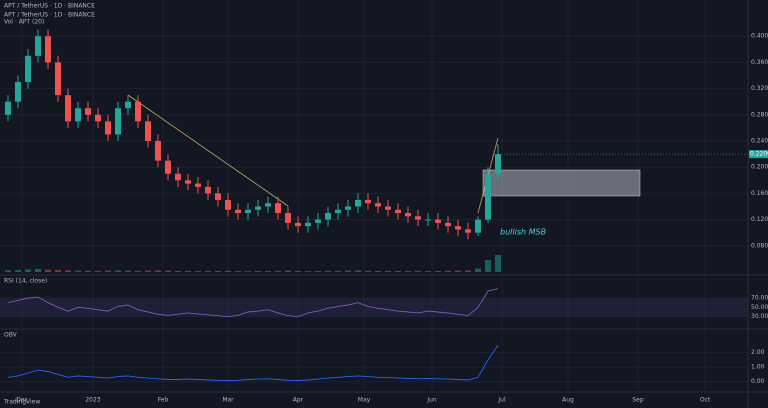 The image size is (768, 408). I want to click on last-price-tag, so click(758, 154).